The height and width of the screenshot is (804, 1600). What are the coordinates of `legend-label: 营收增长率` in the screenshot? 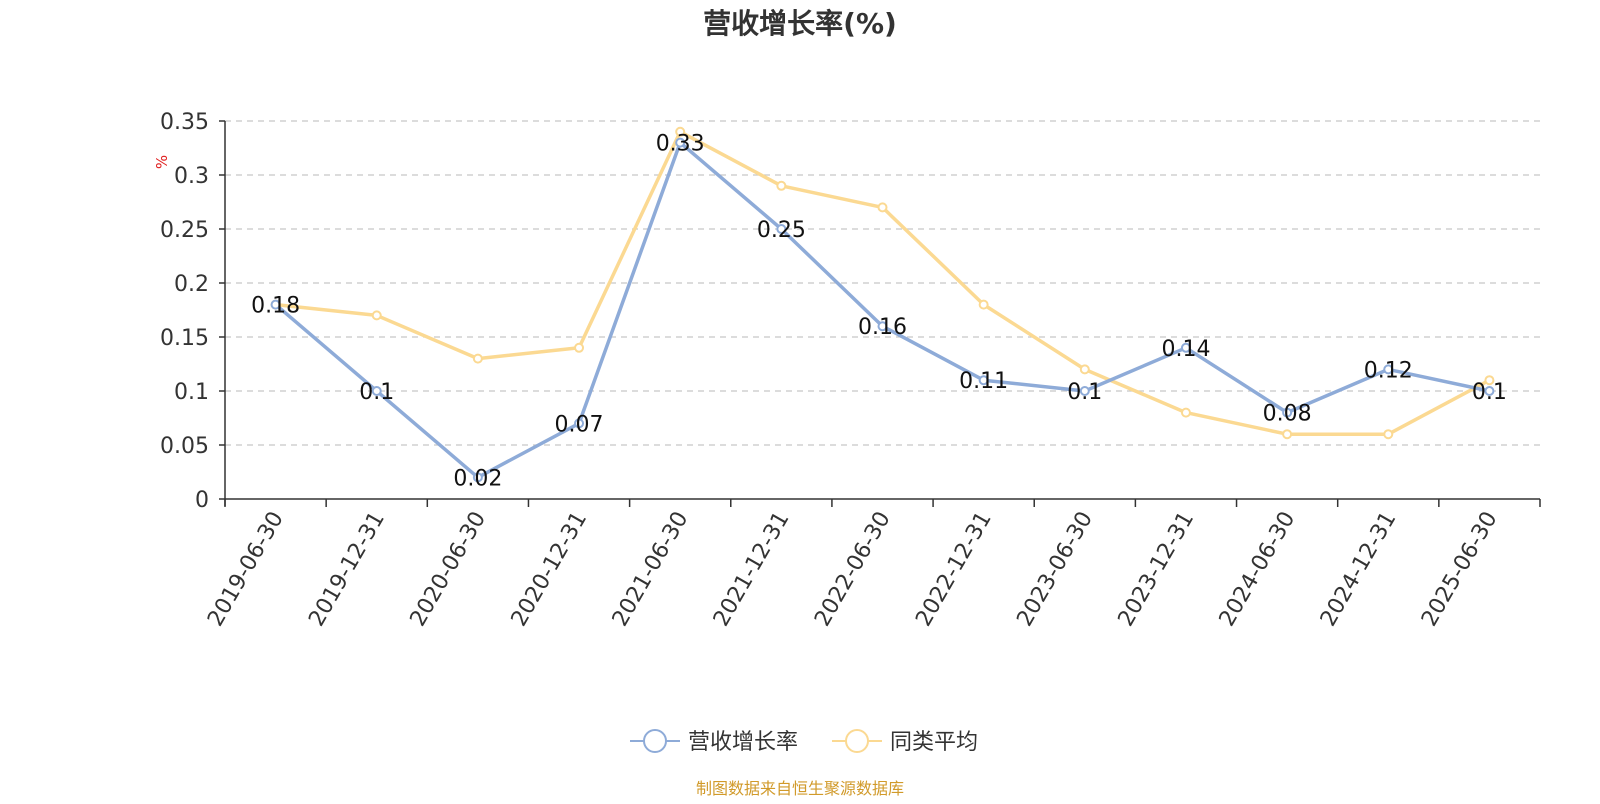 It's located at (743, 742).